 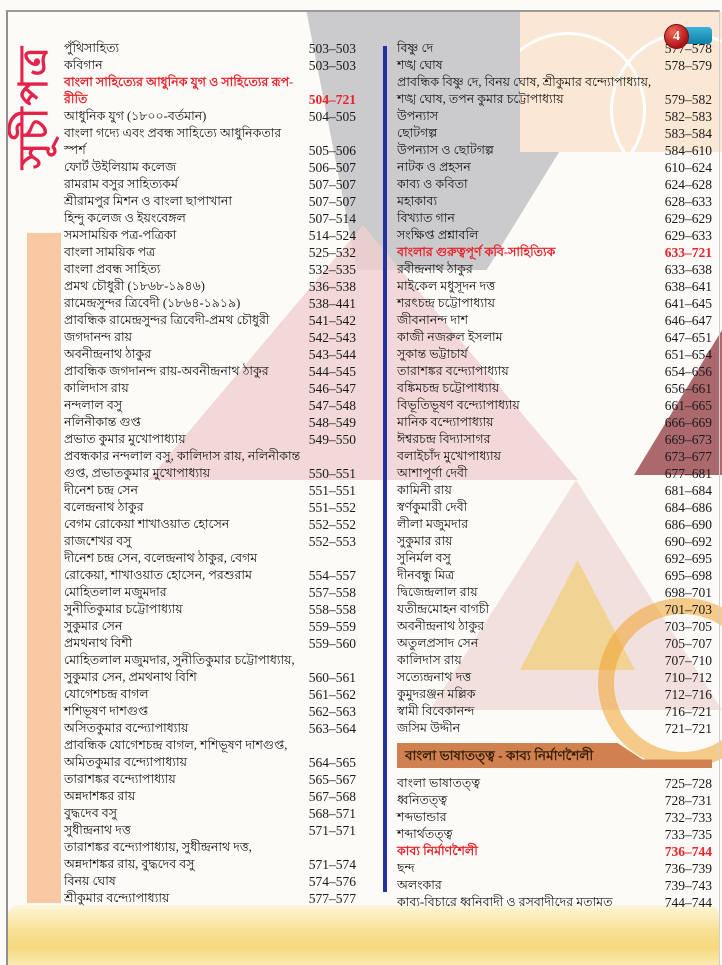 I want to click on toc-entry-pages: 579–582, so click(x=688, y=99).